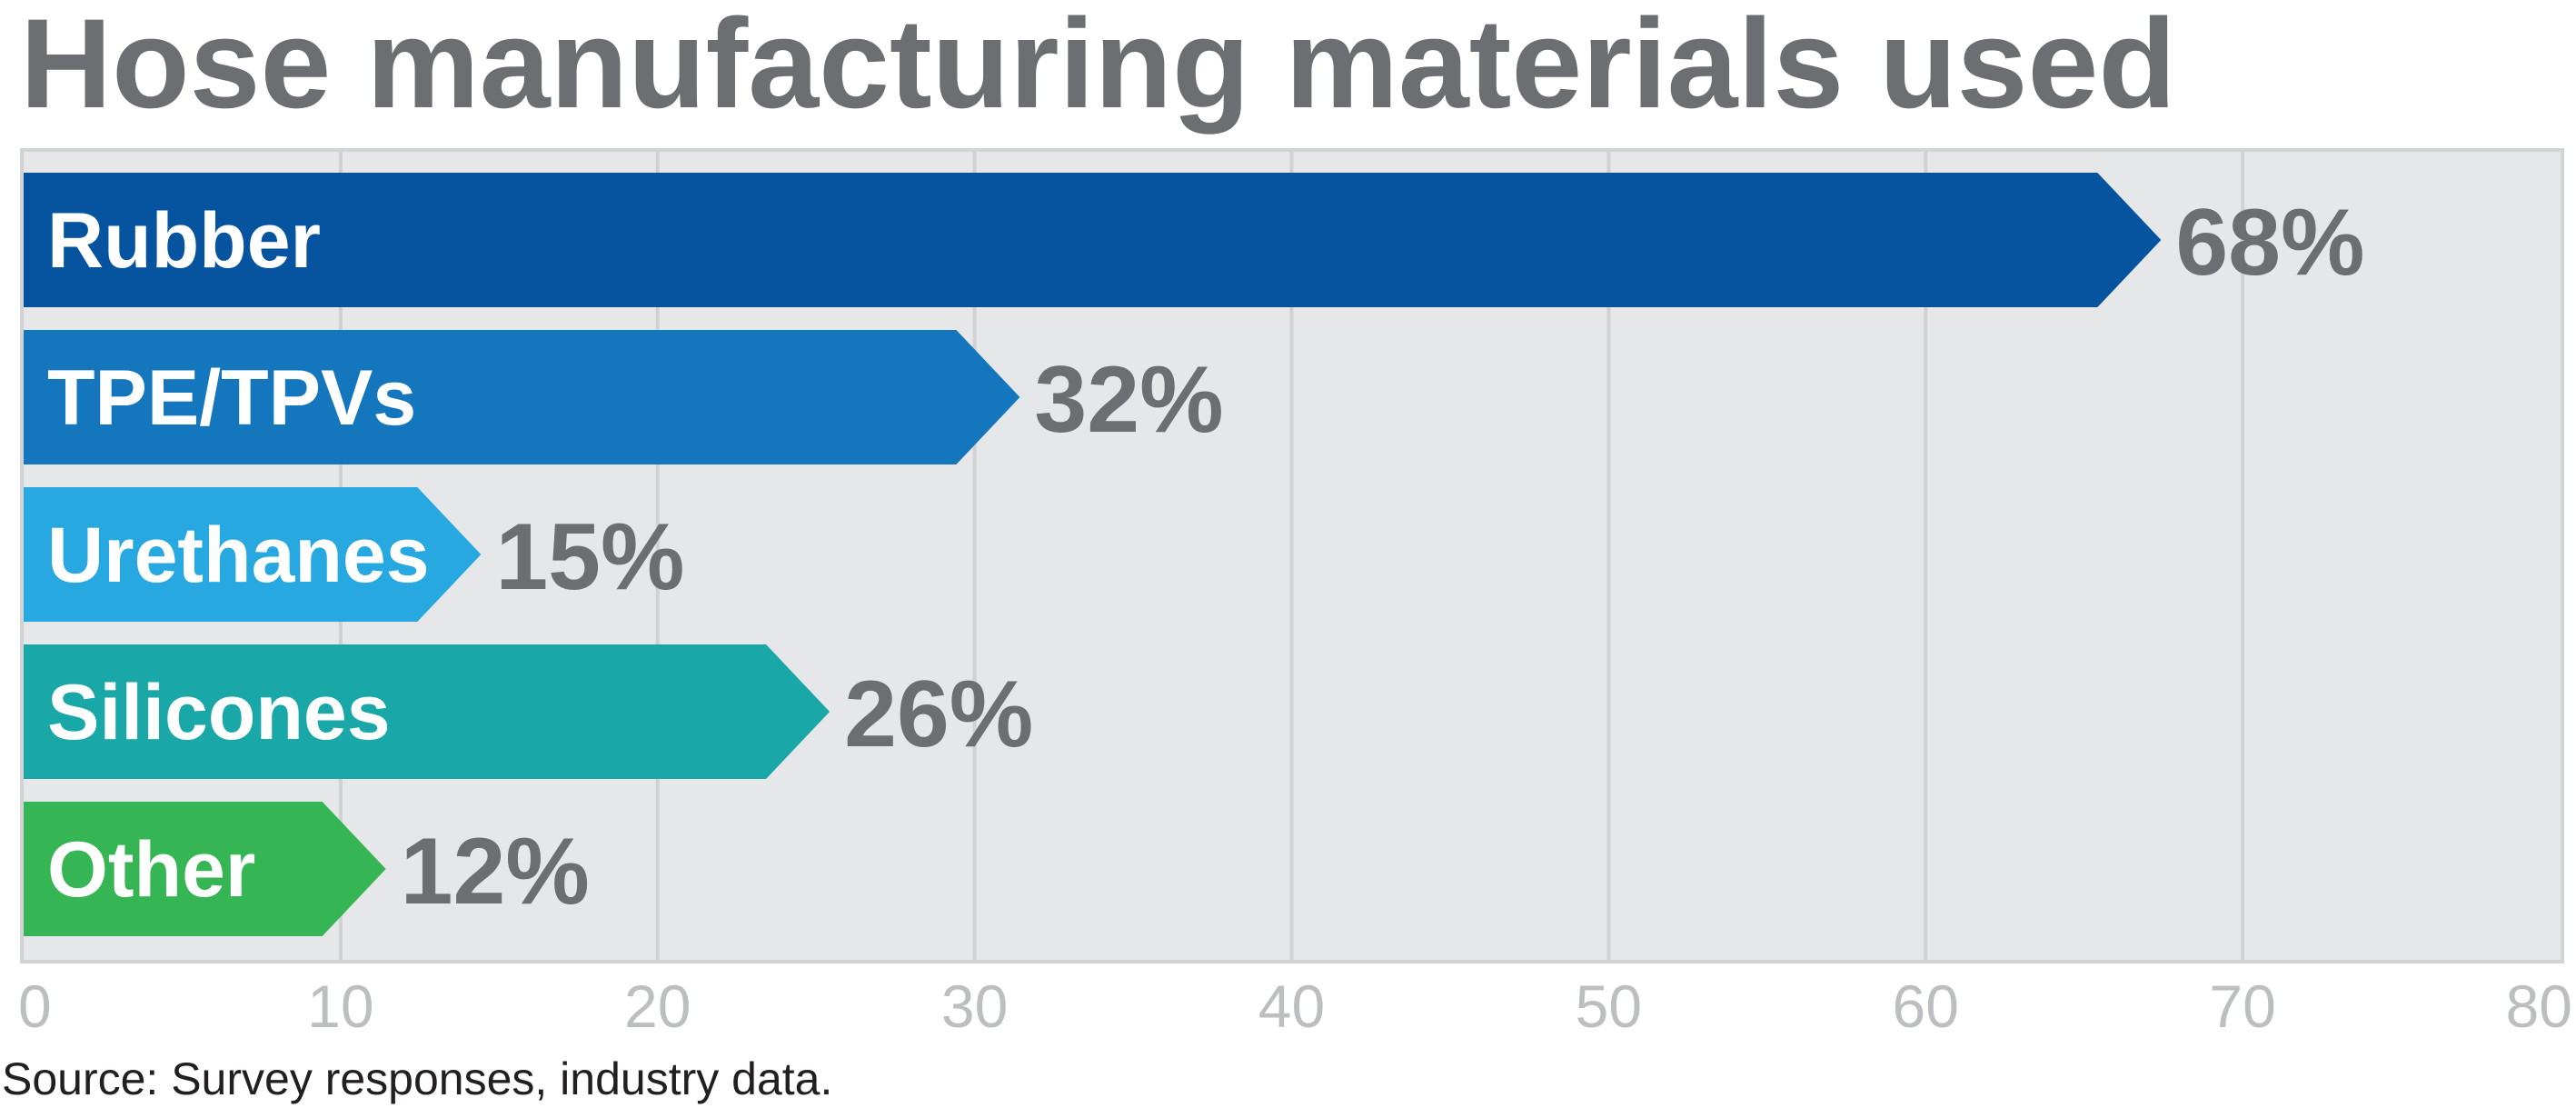 The image size is (2576, 1108). Describe the element at coordinates (1093, 240) in the screenshot. I see `bar-rubber` at that location.